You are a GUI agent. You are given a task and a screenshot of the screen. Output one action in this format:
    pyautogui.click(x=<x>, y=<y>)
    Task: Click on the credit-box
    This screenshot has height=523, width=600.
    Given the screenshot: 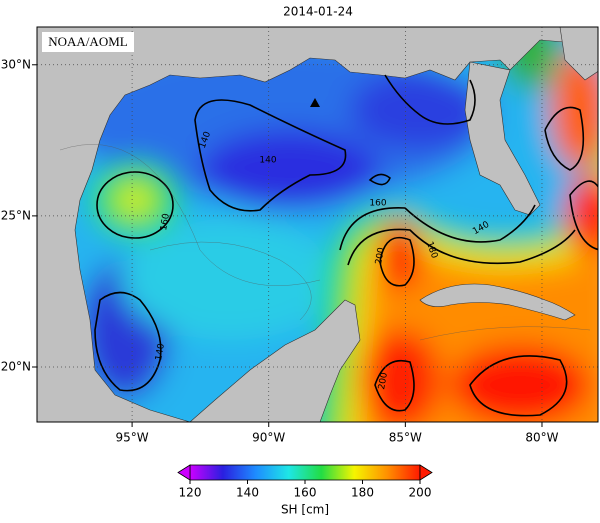 What is the action you would take?
    pyautogui.click(x=88, y=42)
    